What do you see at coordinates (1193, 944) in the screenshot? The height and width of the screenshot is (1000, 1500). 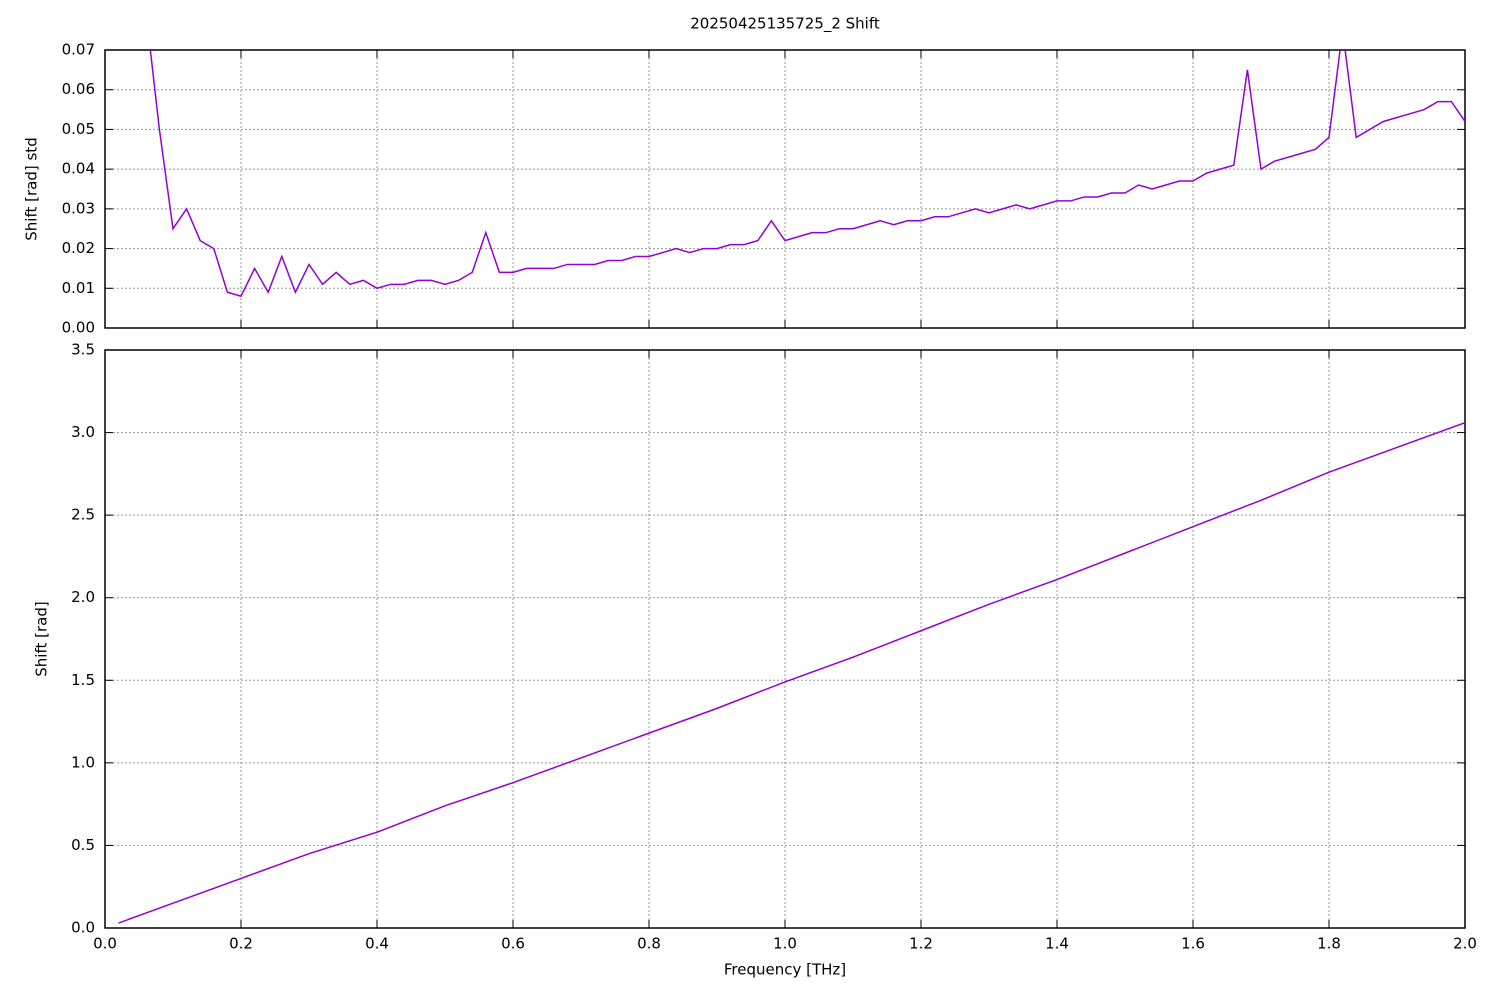 I see `x-tick-label: 1.6` at bounding box center [1193, 944].